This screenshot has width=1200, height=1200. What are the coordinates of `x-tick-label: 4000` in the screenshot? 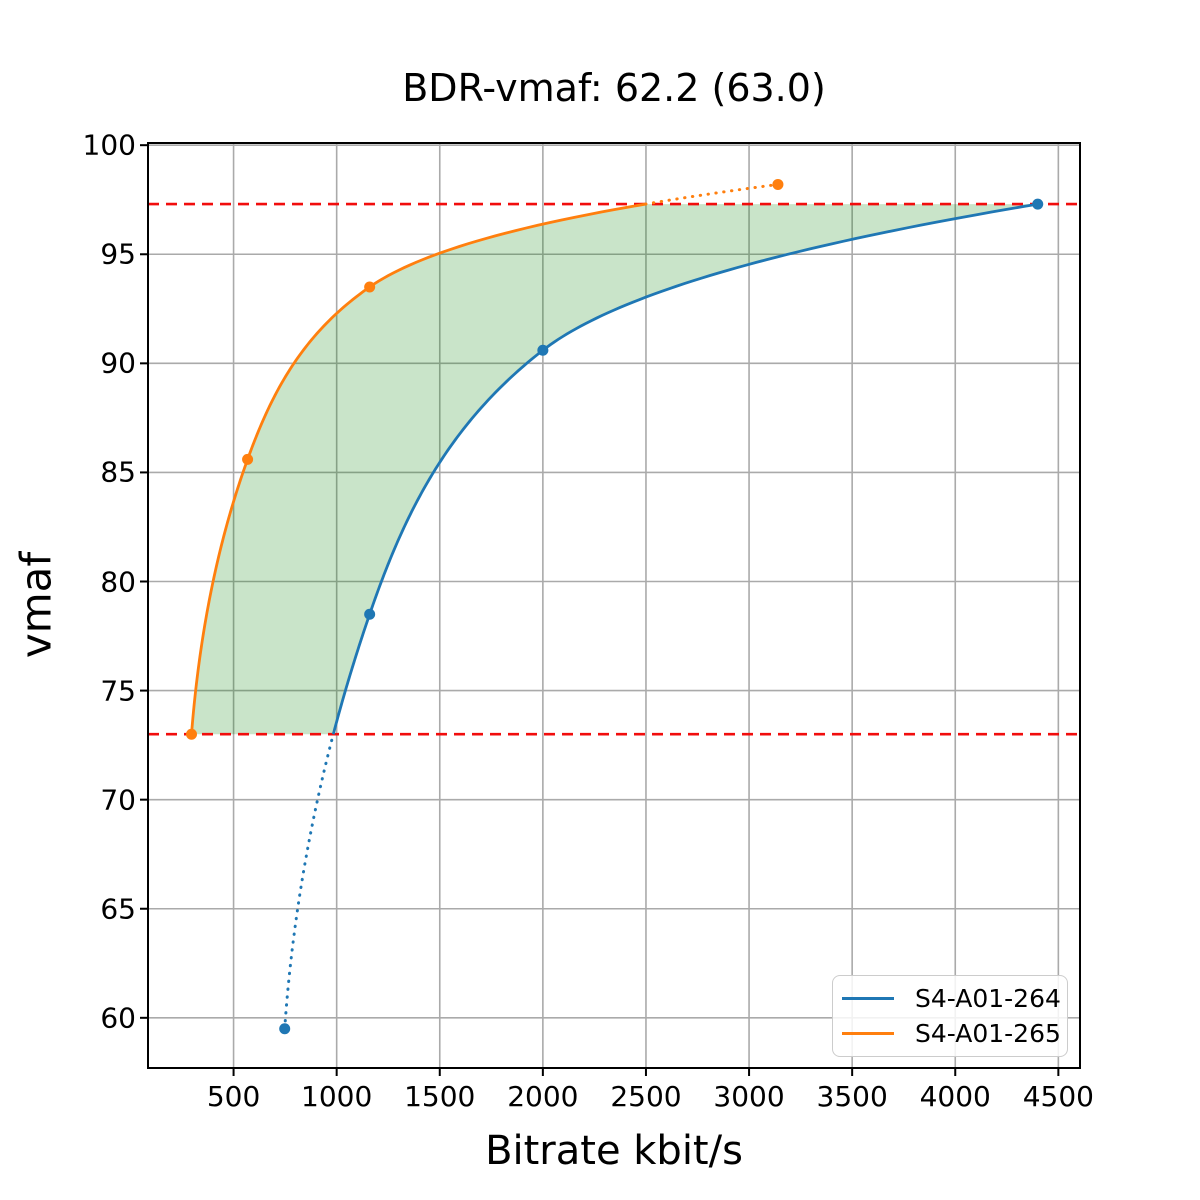 It's located at (955, 1096).